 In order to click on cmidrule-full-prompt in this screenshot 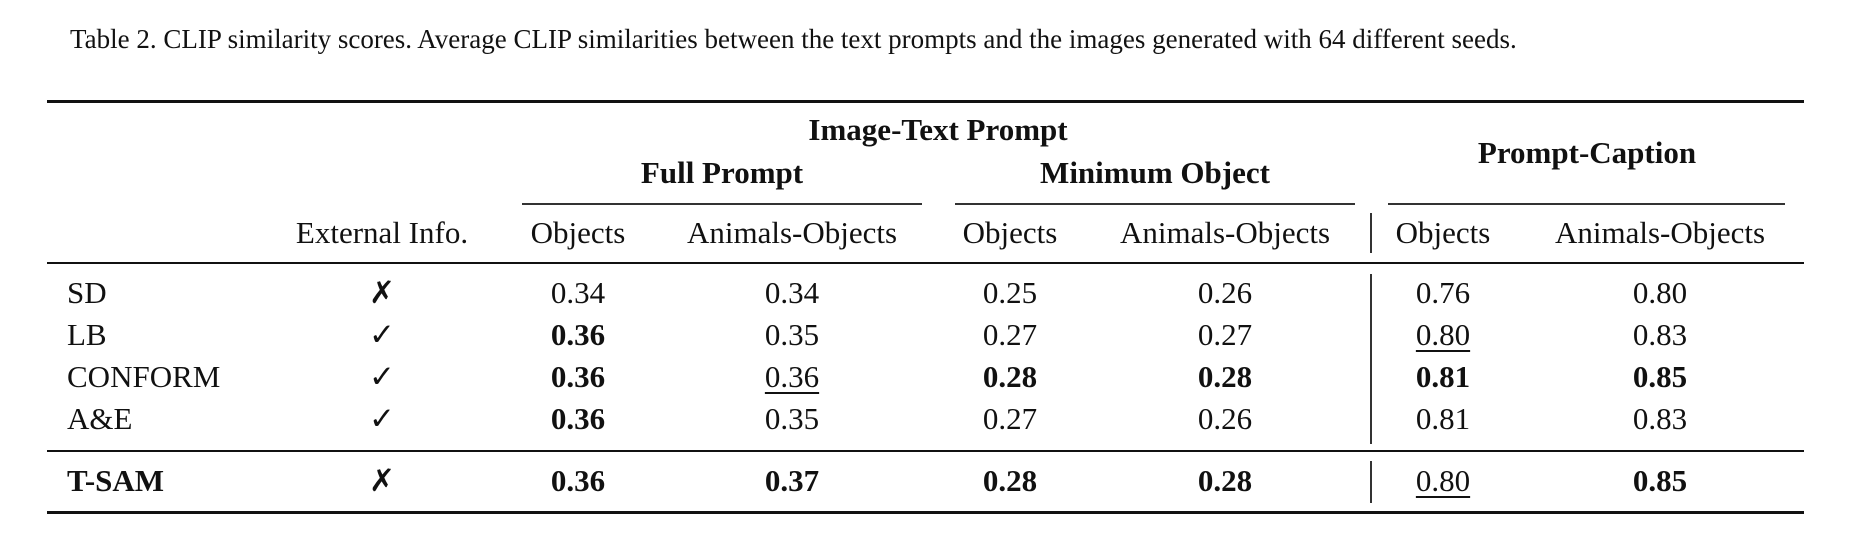, I will do `click(722, 204)`.